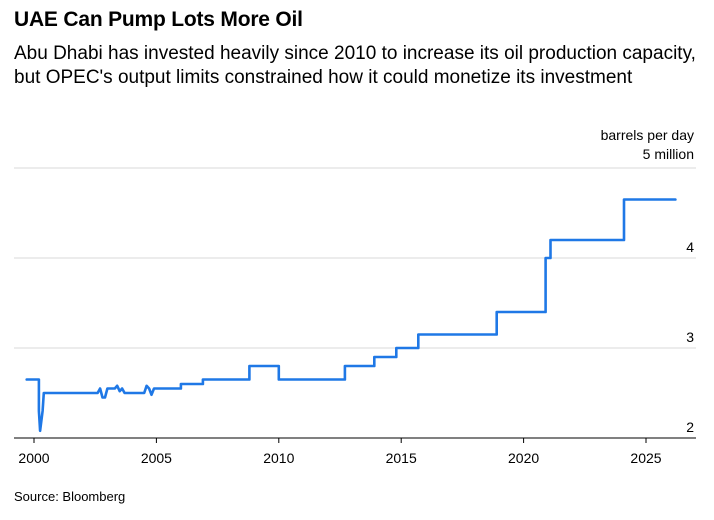 The height and width of the screenshot is (520, 714). What do you see at coordinates (647, 135) in the screenshot?
I see `y-axis-unit-label: barrels per day` at bounding box center [647, 135].